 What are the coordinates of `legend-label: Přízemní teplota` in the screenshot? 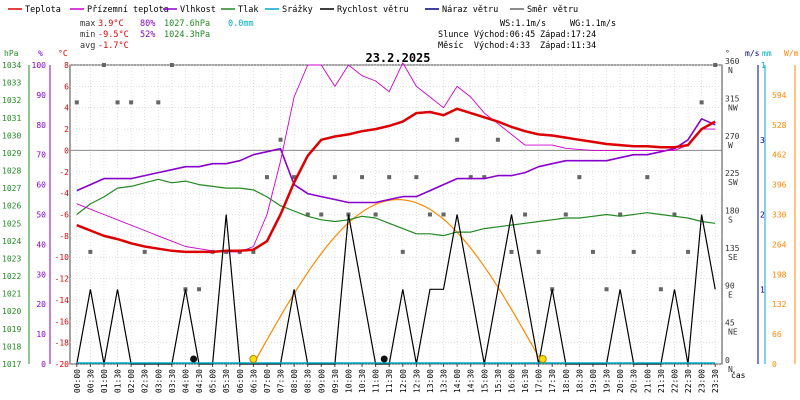 It's located at (128, 10).